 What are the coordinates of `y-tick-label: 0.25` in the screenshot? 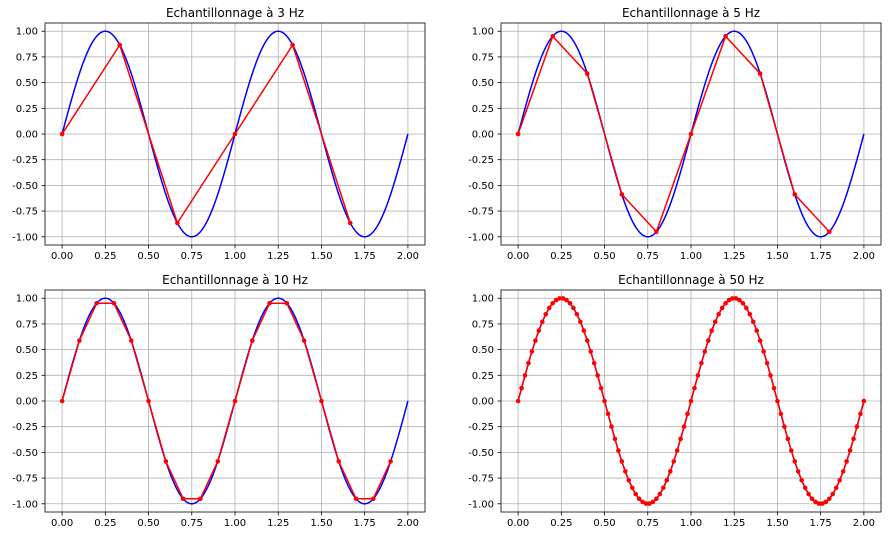 It's located at (27, 109).